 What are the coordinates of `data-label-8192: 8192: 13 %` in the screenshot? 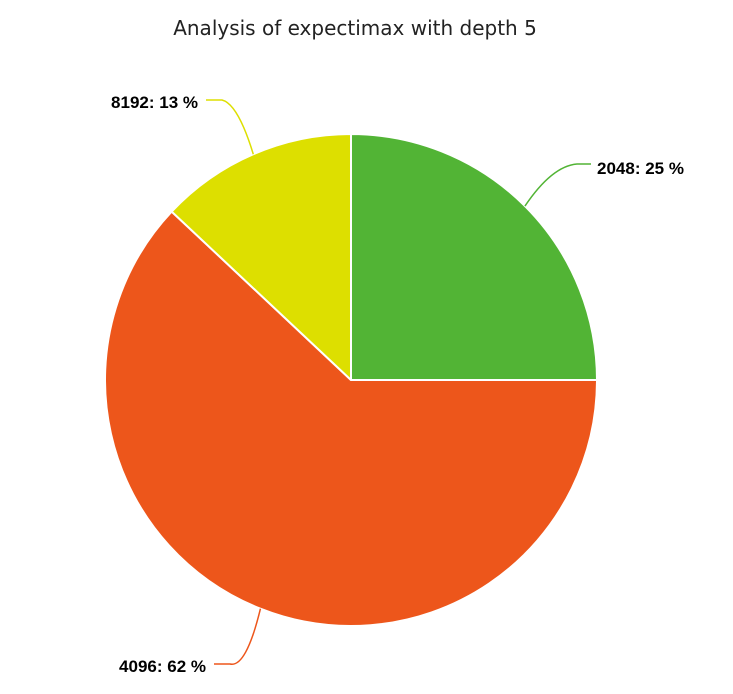 It's located at (154, 102).